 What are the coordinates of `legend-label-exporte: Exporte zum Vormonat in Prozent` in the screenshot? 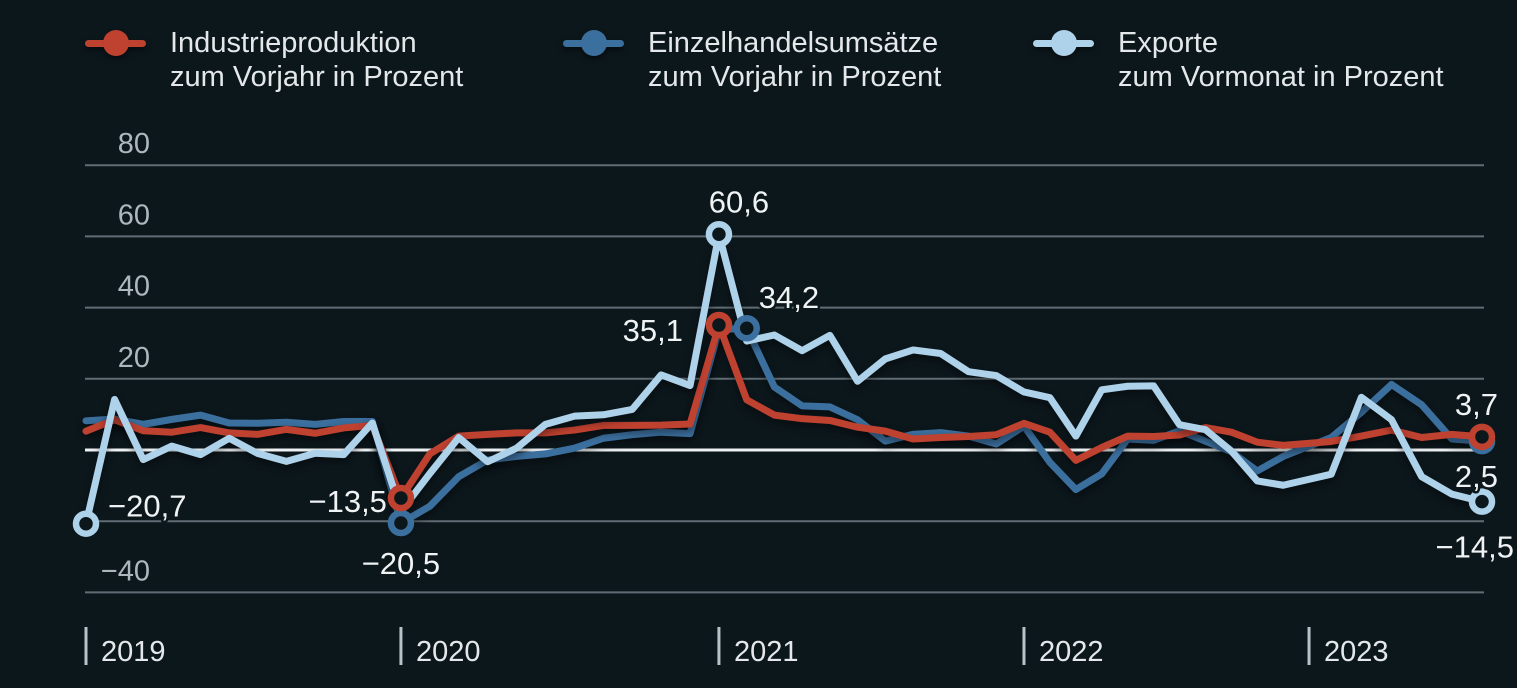 It's located at (1281, 60).